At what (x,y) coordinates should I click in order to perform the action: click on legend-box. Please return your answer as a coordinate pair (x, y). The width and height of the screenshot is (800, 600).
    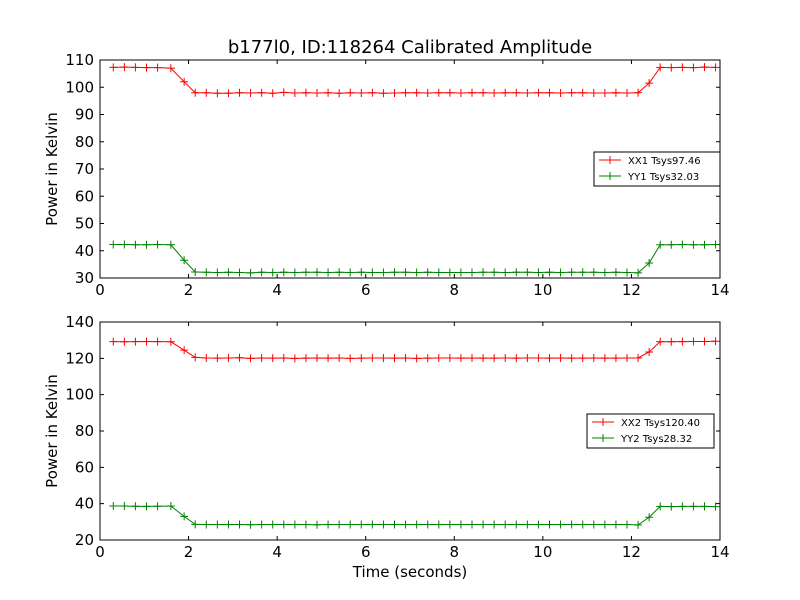
    Looking at the image, I should click on (657, 169).